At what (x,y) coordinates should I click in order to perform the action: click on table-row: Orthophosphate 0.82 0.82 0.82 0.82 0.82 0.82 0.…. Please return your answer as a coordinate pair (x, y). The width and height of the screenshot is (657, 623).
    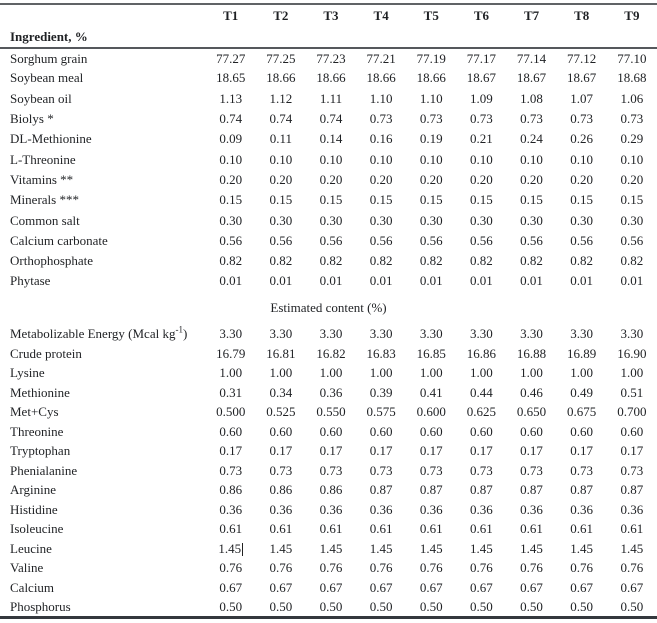
    Looking at the image, I should click on (328, 261).